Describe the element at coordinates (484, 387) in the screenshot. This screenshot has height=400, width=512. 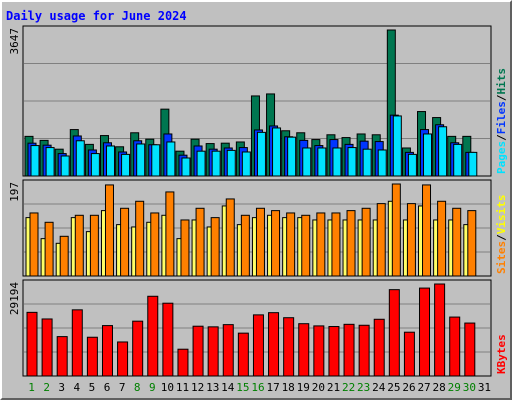
I see `day-label-31: 31` at that location.